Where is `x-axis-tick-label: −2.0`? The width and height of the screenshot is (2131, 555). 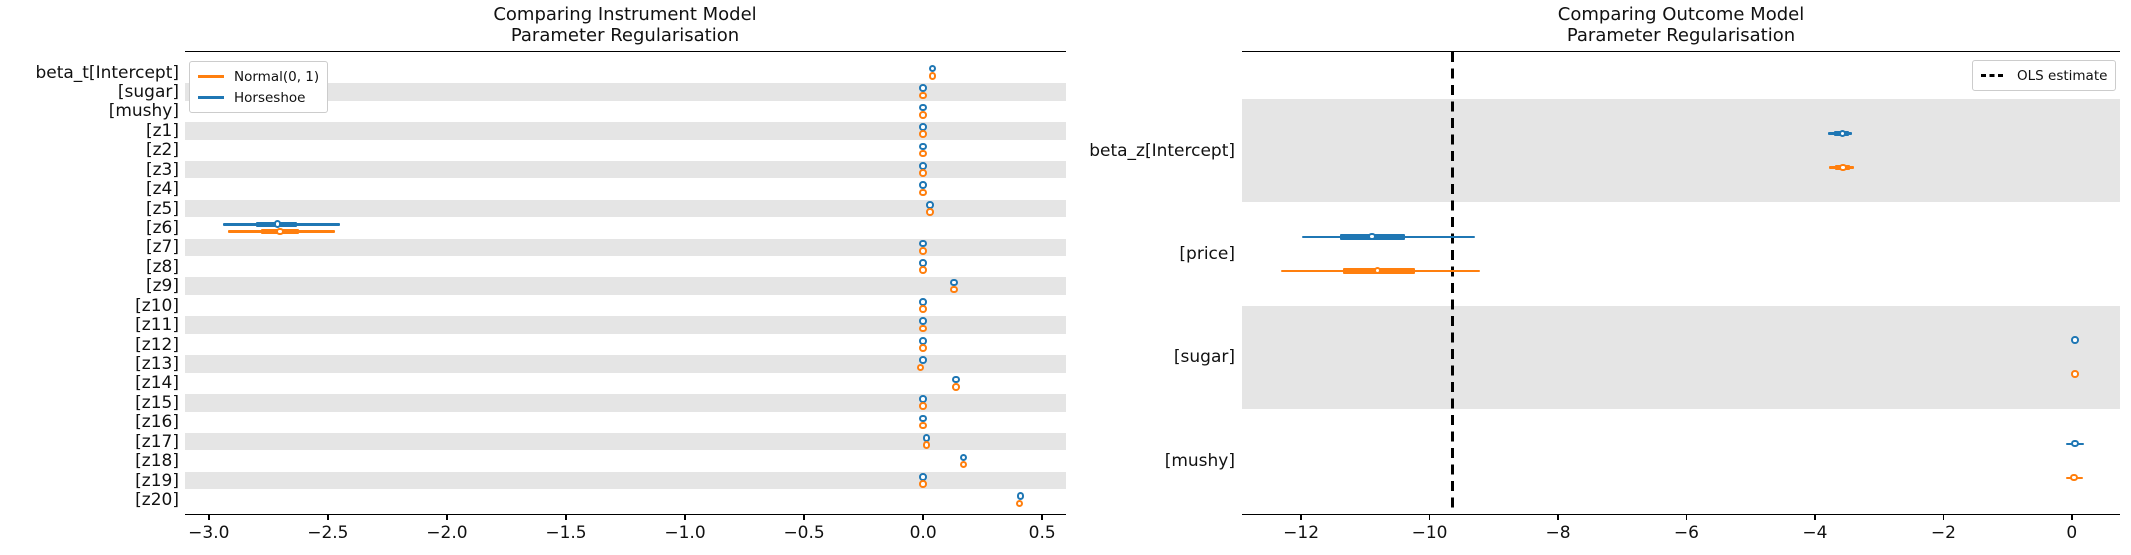 x-axis-tick-label: −2.0 is located at coordinates (447, 533).